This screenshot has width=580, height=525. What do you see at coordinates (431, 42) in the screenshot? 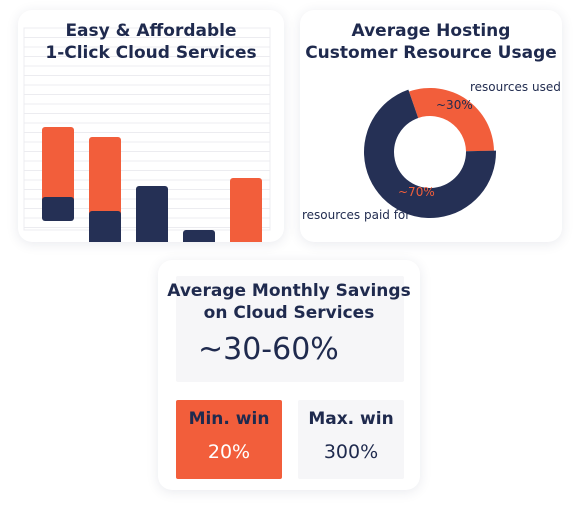
I see `resource-usage-title: Average Hosting Customer Resource Usage` at bounding box center [431, 42].